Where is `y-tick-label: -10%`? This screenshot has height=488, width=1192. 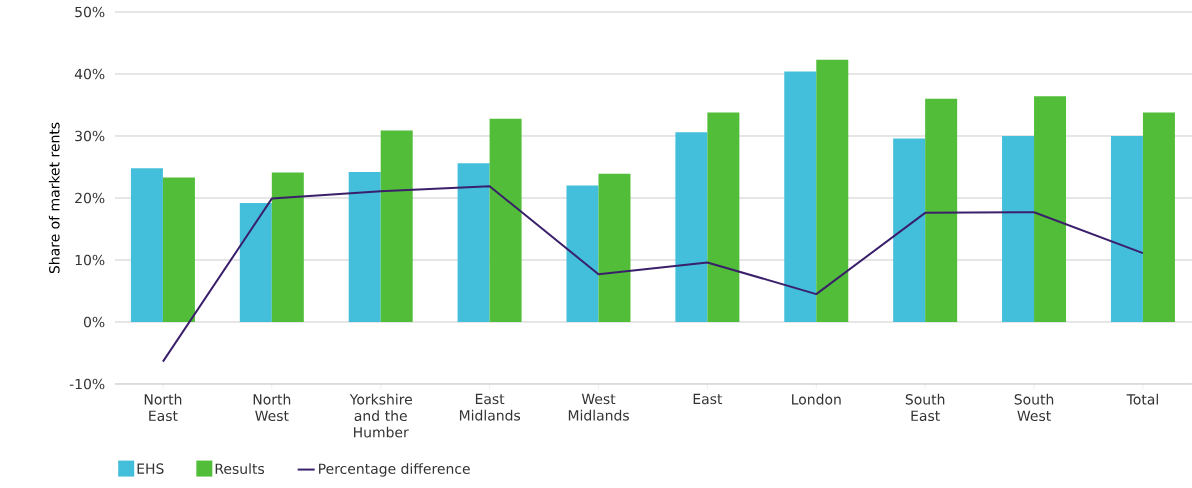
y-tick-label: -10% is located at coordinates (87, 384).